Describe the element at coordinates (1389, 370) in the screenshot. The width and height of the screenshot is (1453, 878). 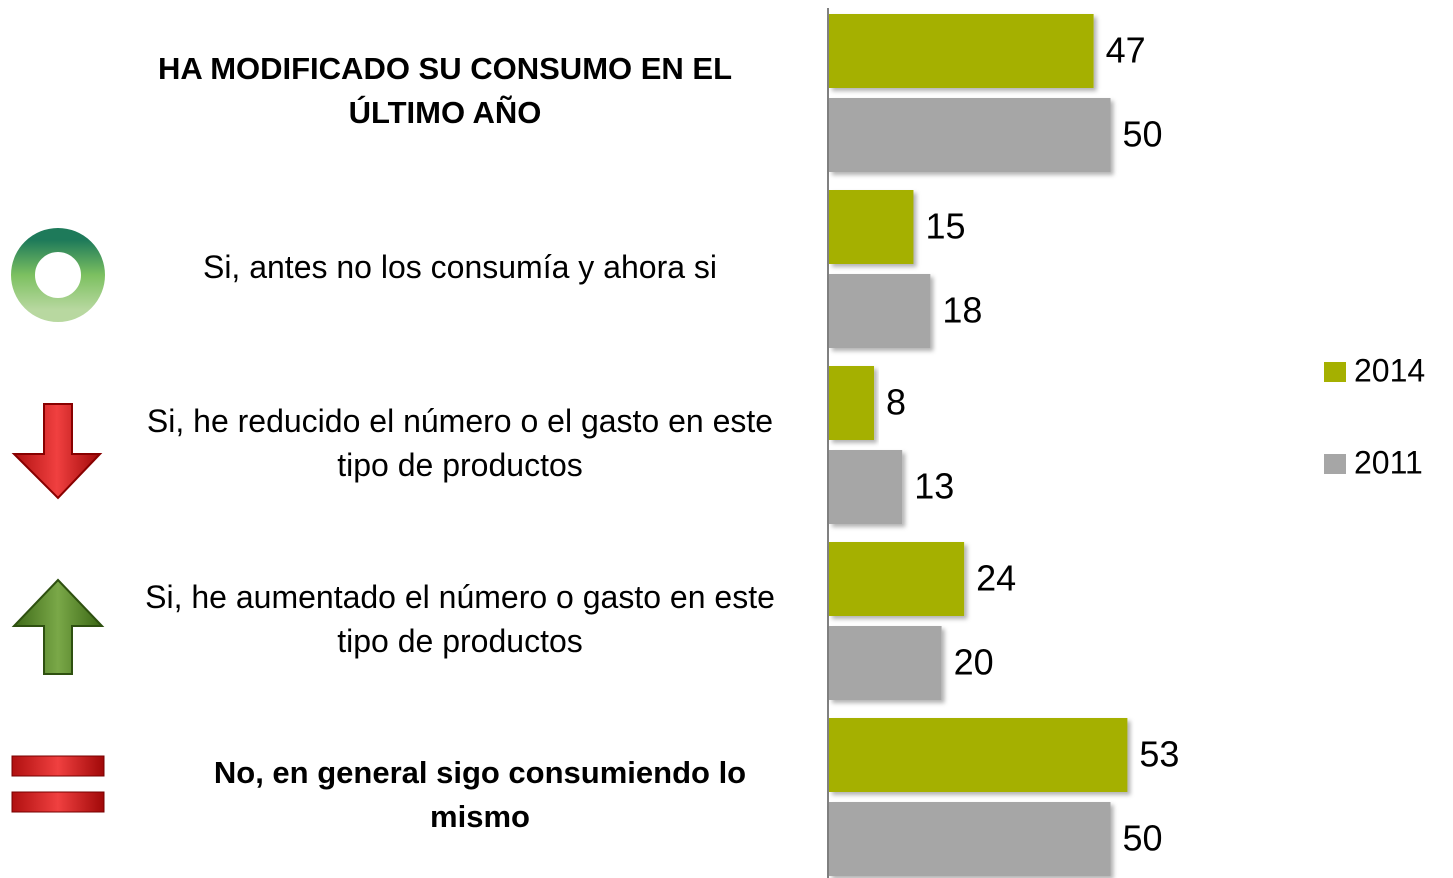
I see `legend-label: 2014` at that location.